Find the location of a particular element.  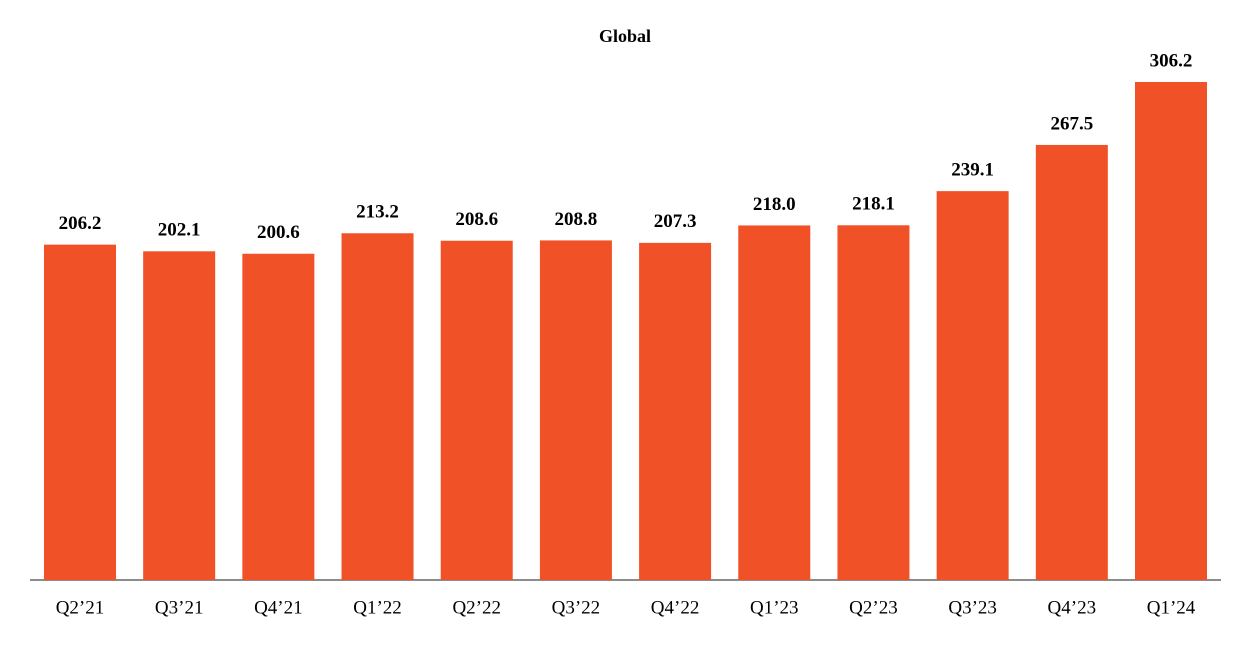

value-label: 218.1 is located at coordinates (873, 204).